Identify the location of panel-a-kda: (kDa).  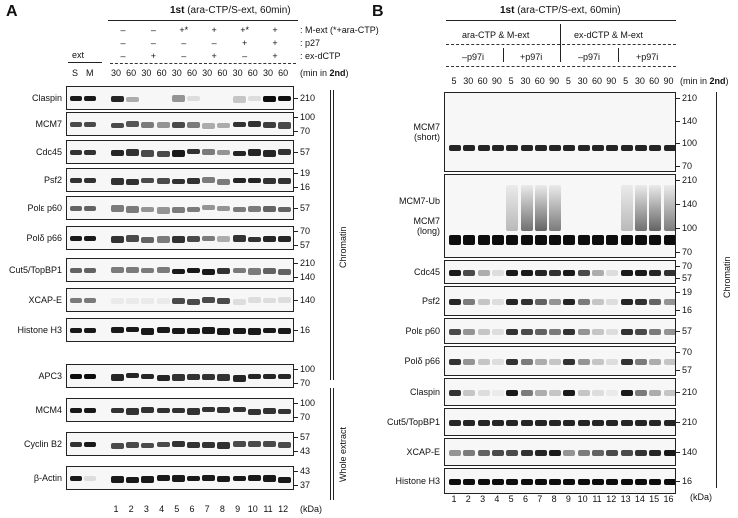
(311, 509).